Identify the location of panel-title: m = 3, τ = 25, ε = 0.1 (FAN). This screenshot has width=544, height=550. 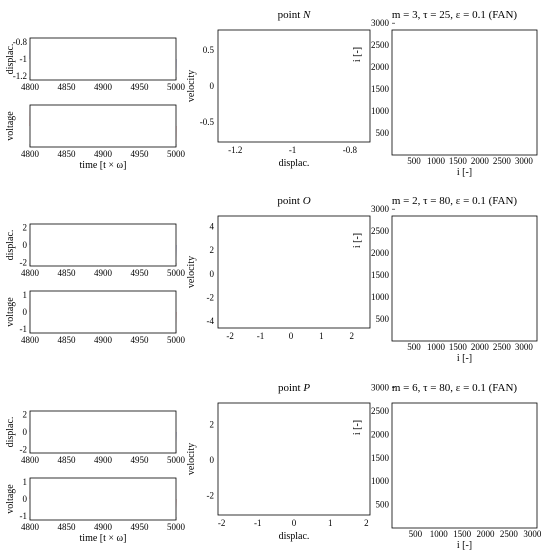
(455, 15).